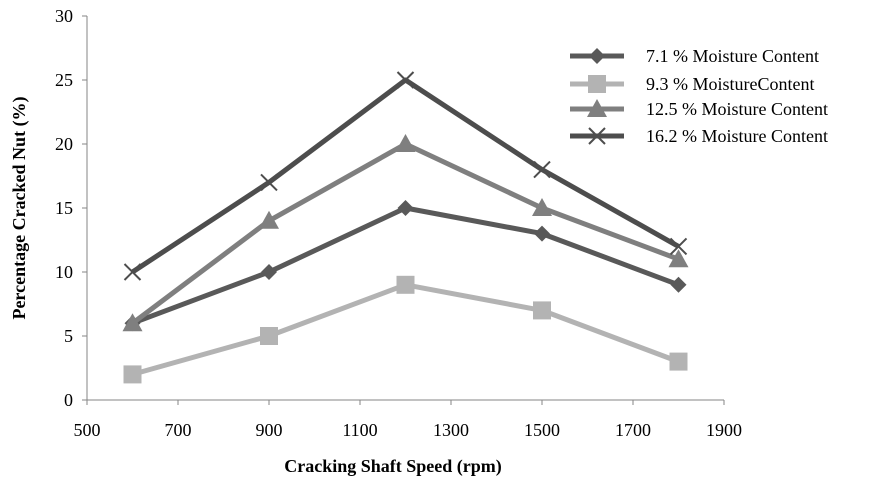  What do you see at coordinates (19, 207) in the screenshot?
I see `y-axis-title: Percentage Cracked Nut (%)` at bounding box center [19, 207].